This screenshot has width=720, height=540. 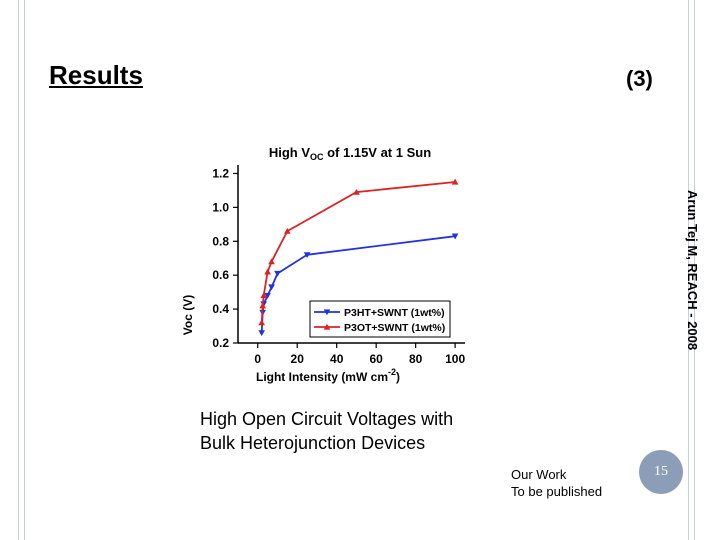 What do you see at coordinates (220, 309) in the screenshot?
I see `y-tick-label: 0.4` at bounding box center [220, 309].